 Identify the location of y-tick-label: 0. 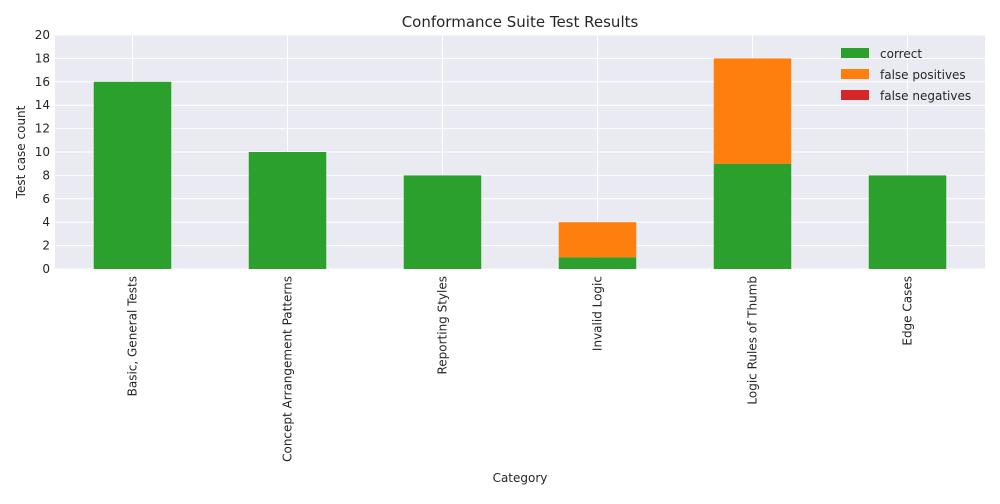
(46, 269).